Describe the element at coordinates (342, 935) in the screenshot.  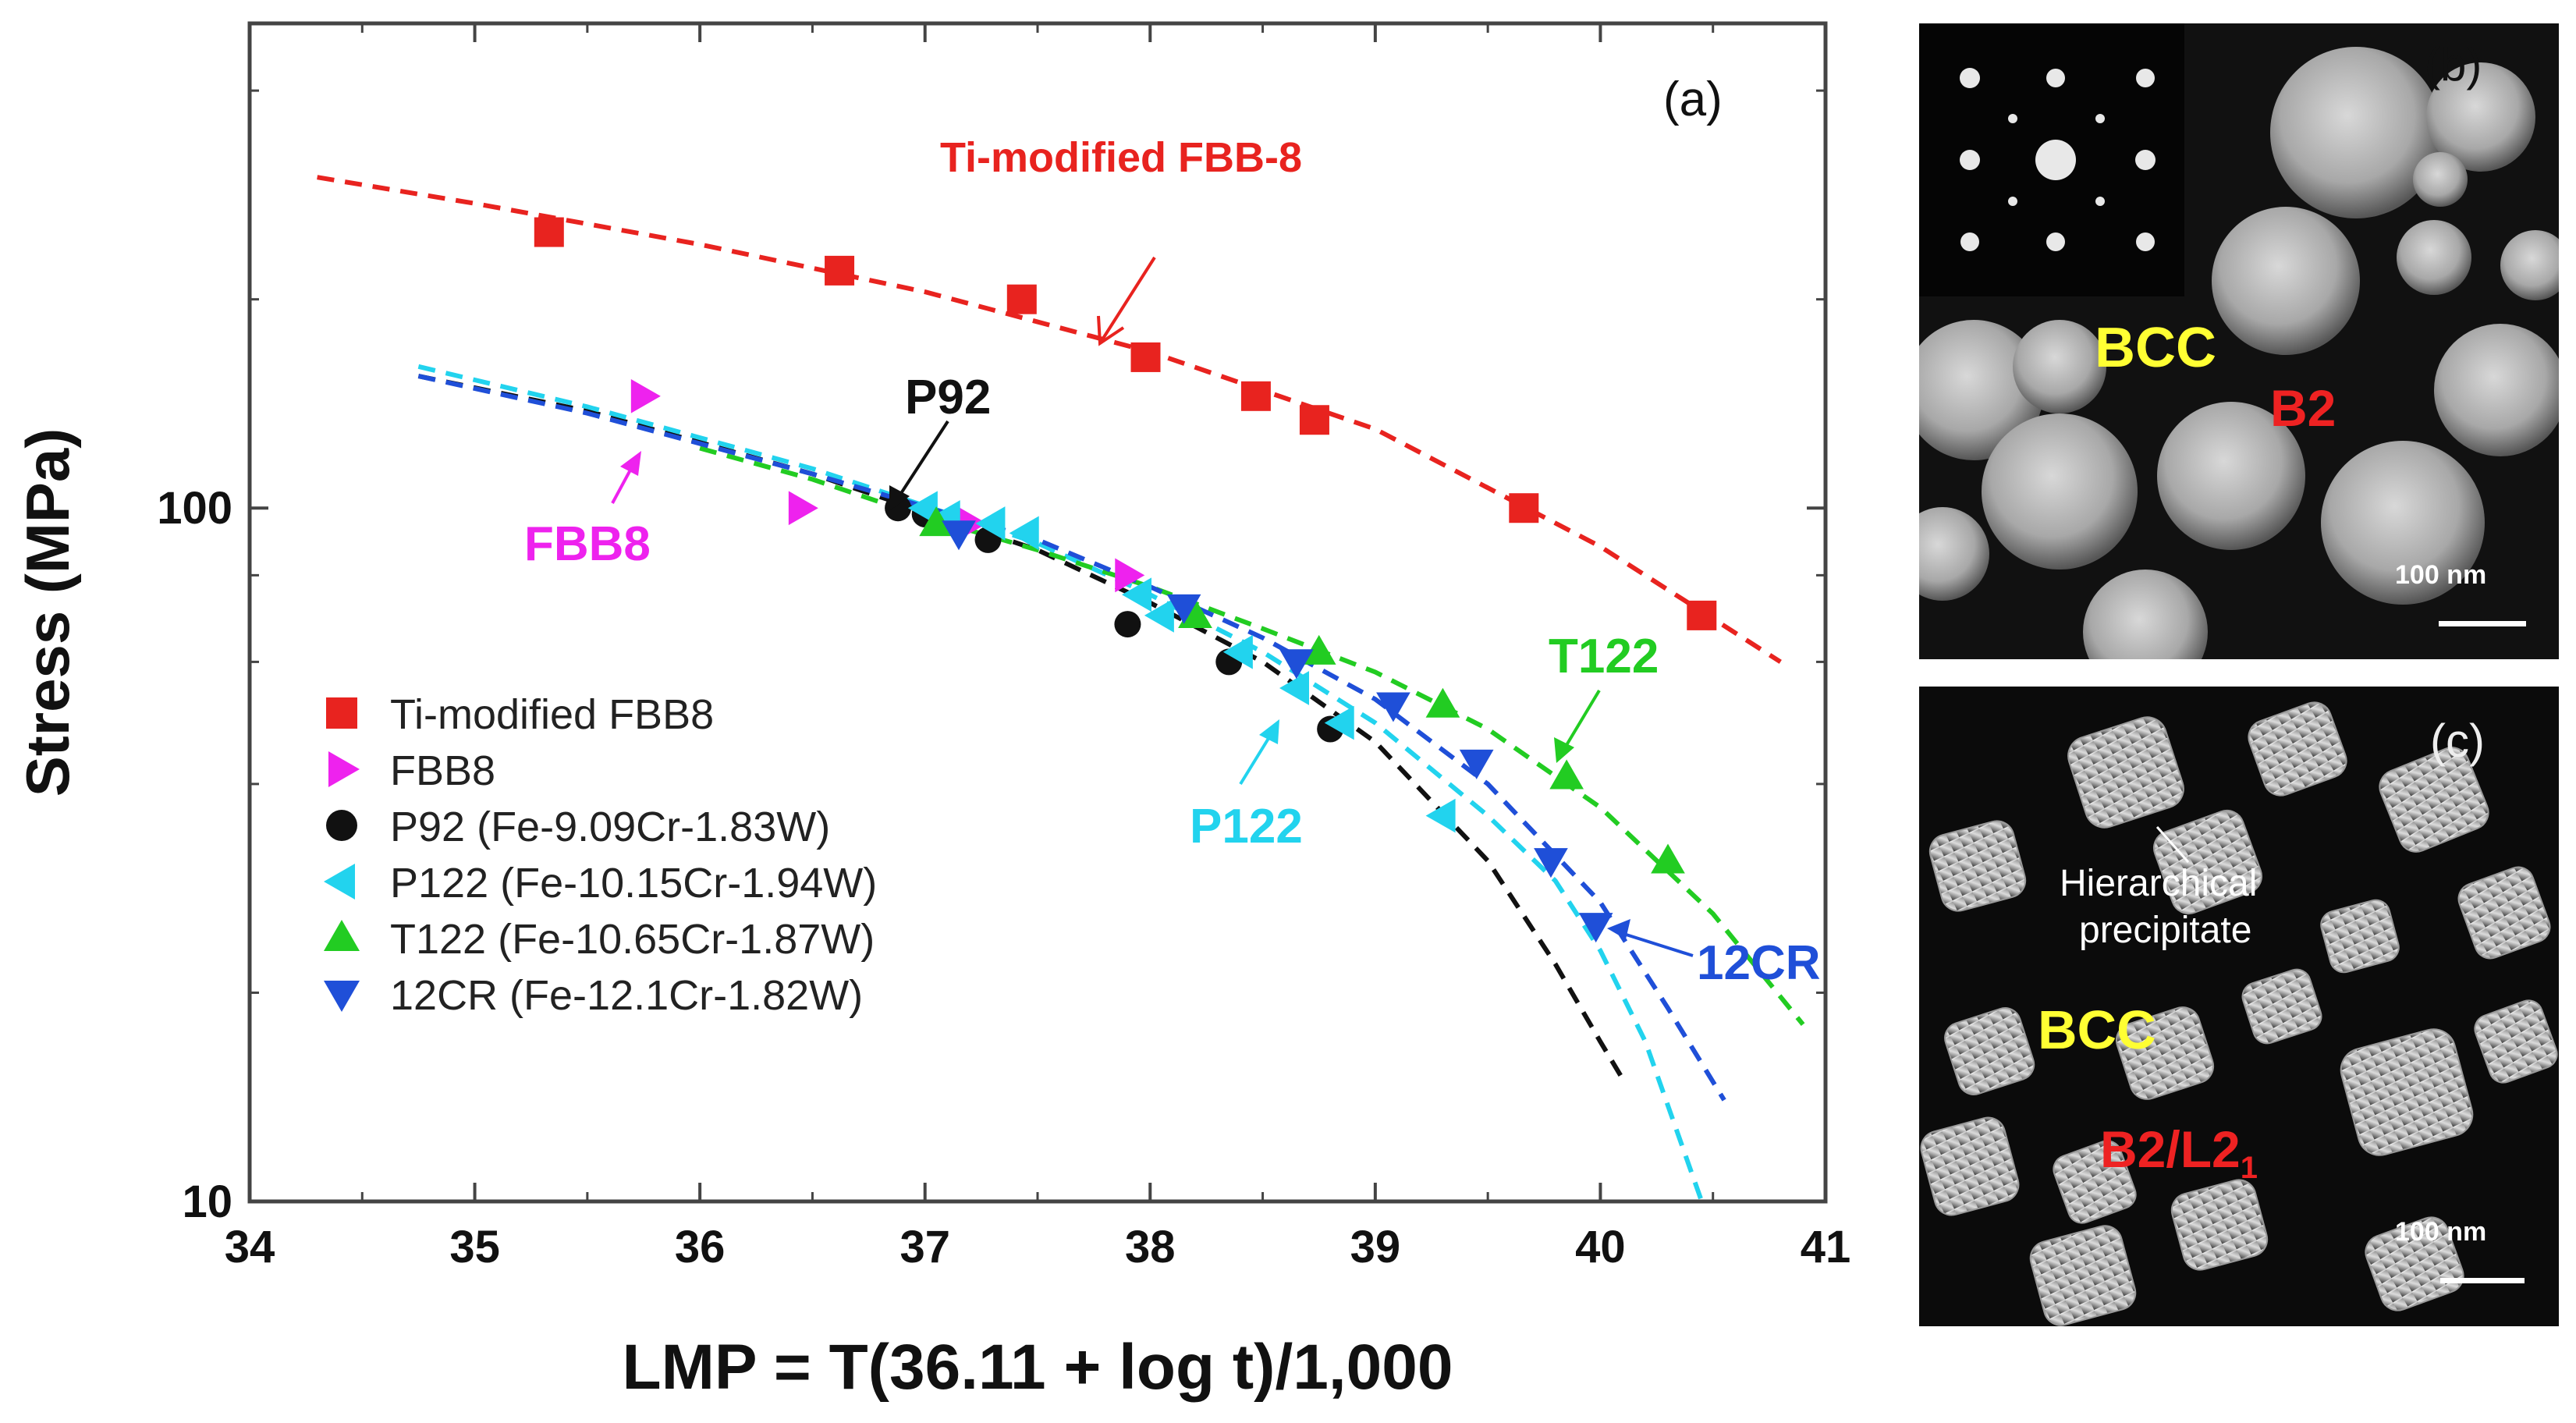
I see `legend-marker-triangle-up` at that location.